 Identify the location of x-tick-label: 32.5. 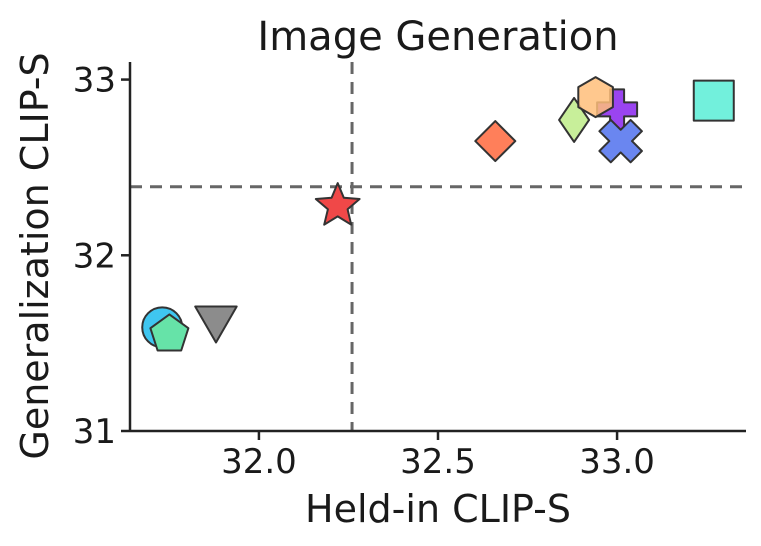
(438, 462).